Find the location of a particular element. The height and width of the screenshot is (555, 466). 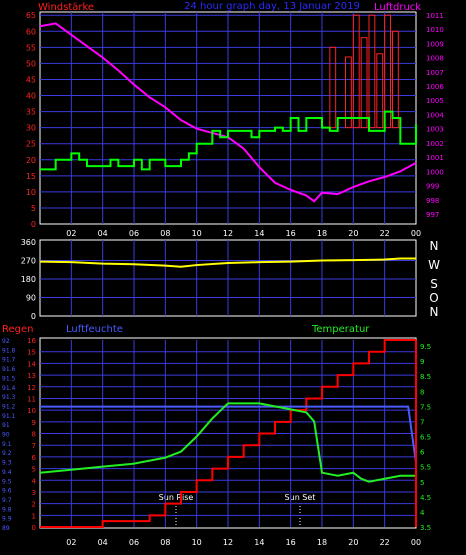

pressure-tick-label: 1003 is located at coordinates (435, 130).